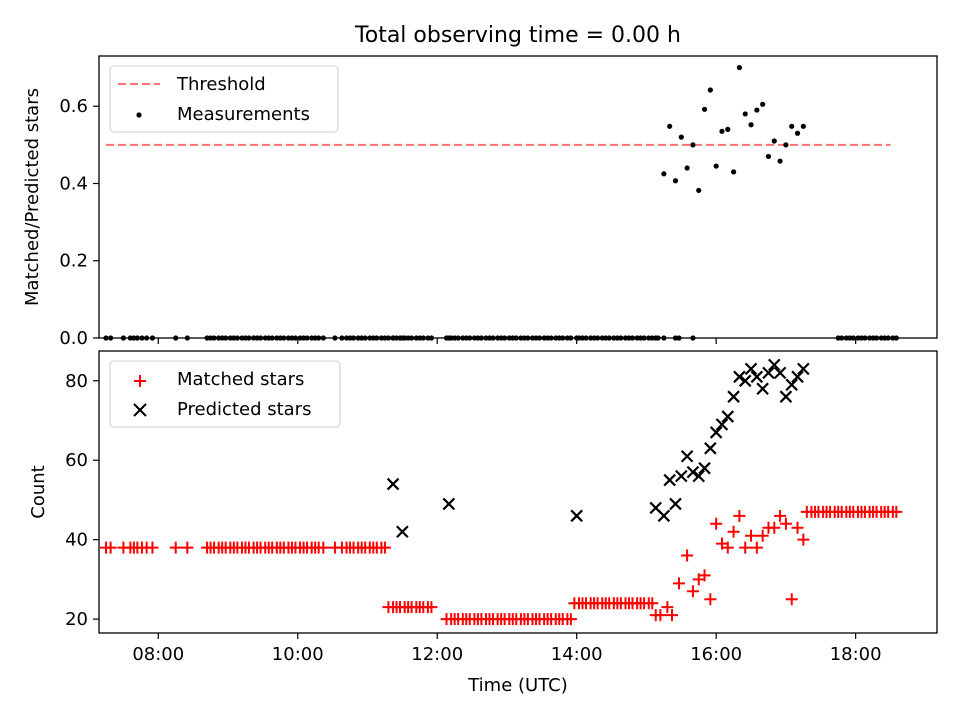  I want to click on x-tick-label: 18:00, so click(856, 654).